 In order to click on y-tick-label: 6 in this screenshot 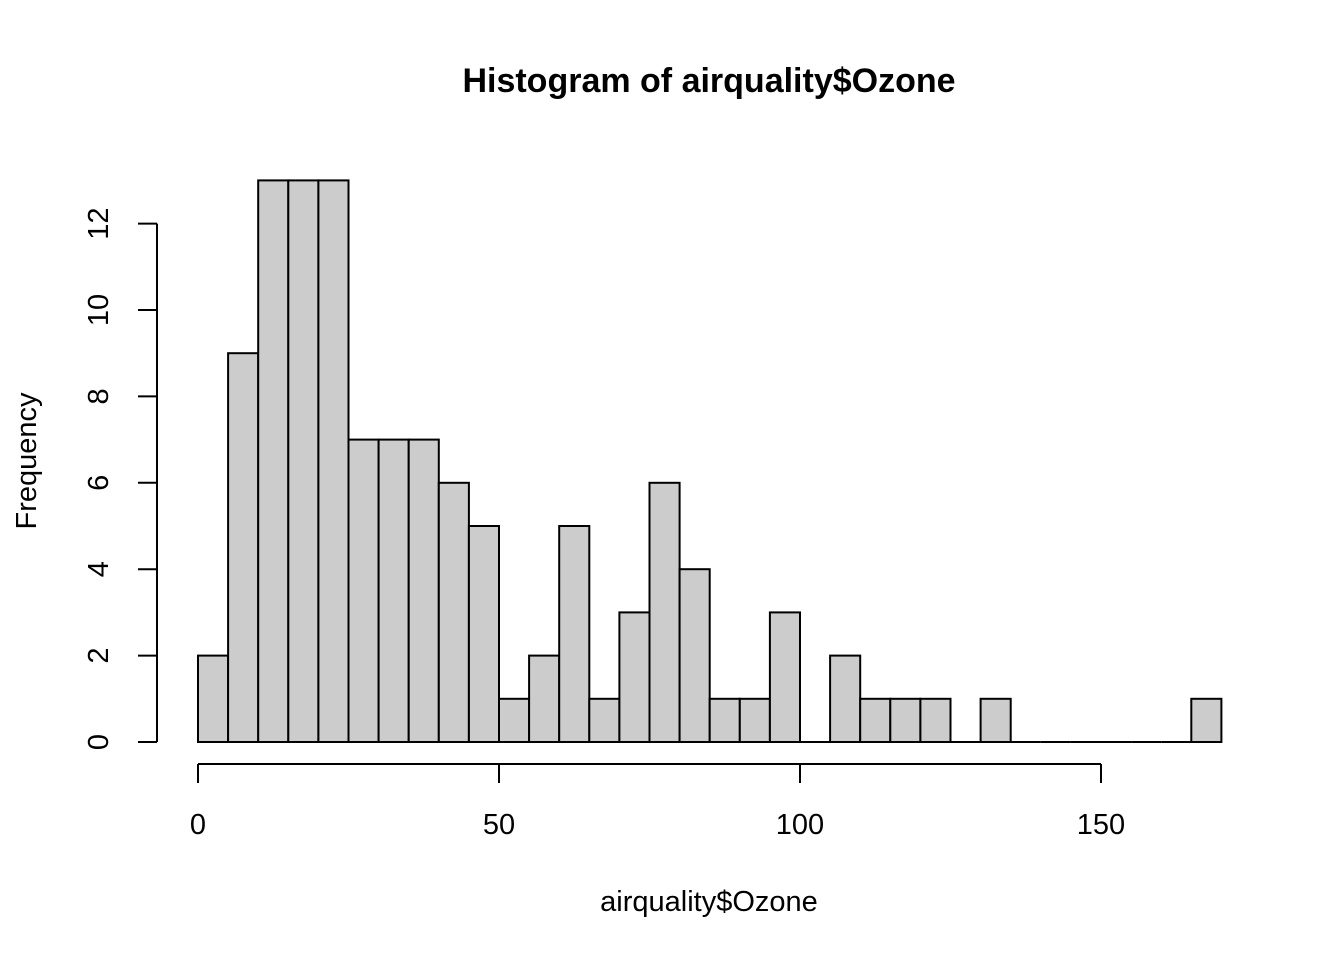, I will do `click(99, 483)`.